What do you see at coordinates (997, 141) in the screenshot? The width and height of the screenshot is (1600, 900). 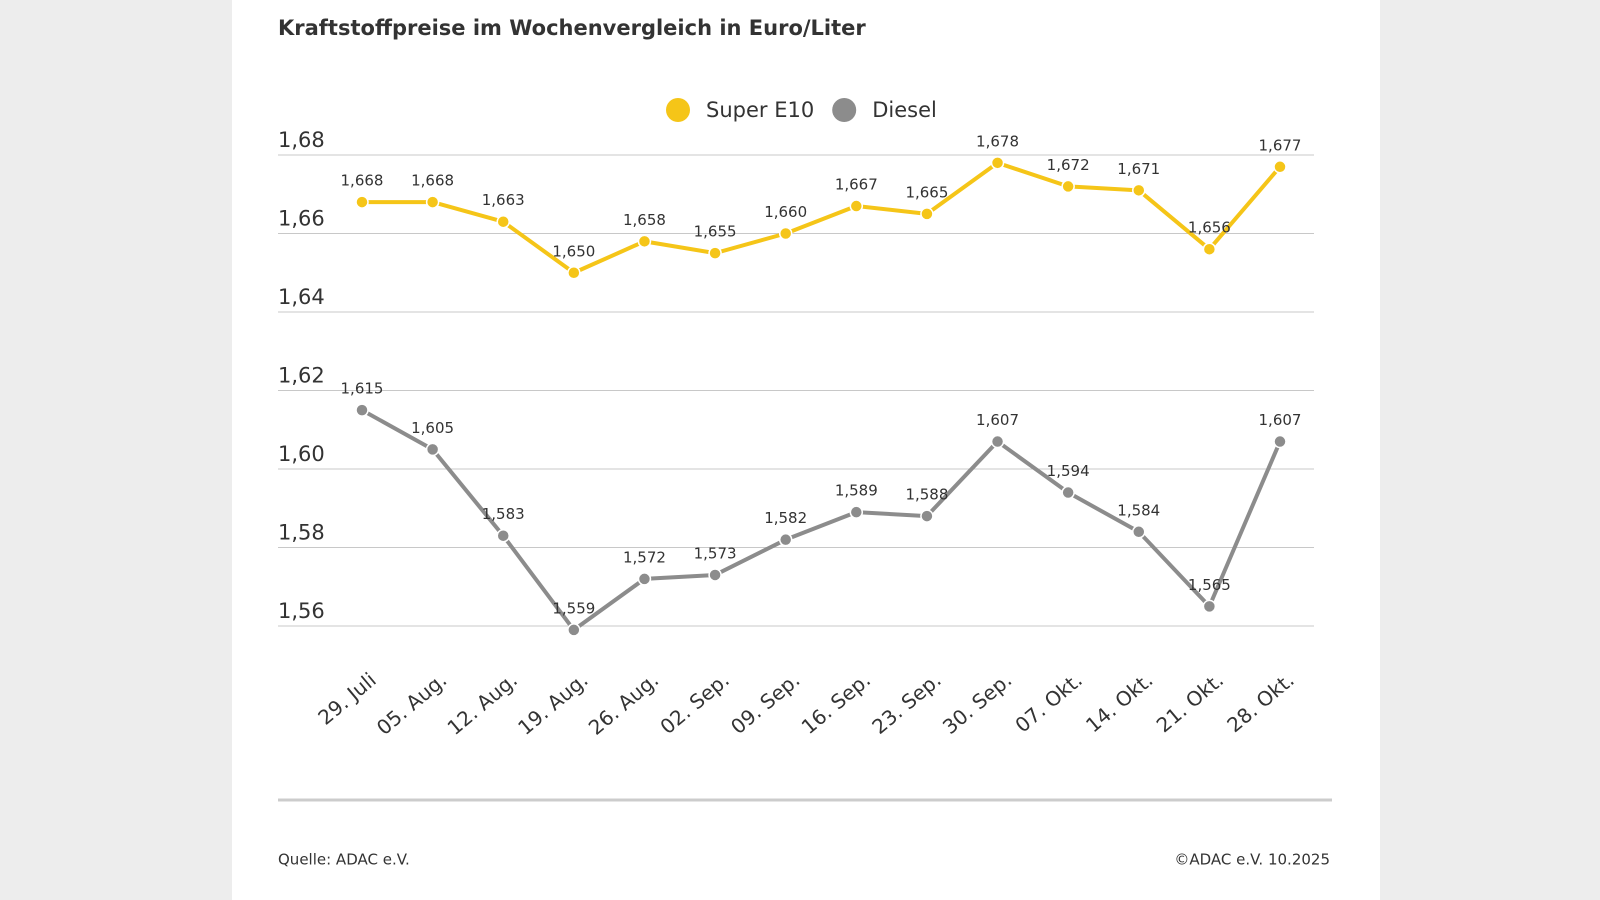 I see `data-label: 1,678` at bounding box center [997, 141].